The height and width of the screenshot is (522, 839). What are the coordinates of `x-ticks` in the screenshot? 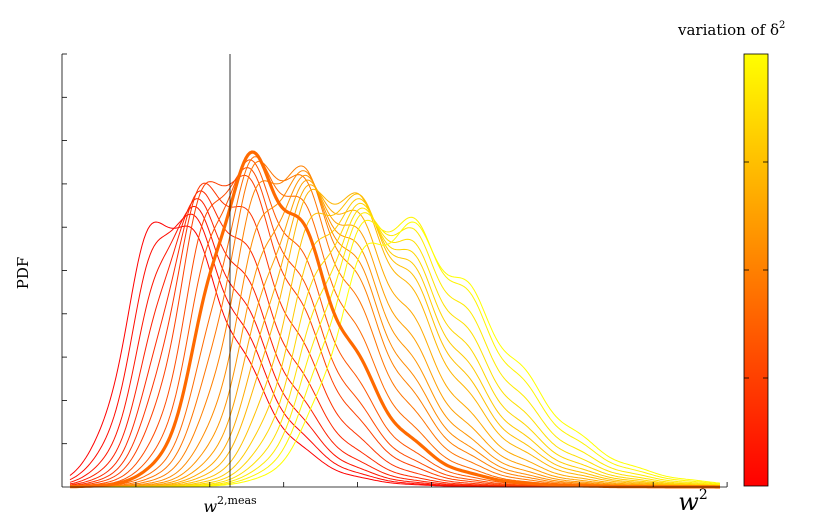 It's located at (431, 484).